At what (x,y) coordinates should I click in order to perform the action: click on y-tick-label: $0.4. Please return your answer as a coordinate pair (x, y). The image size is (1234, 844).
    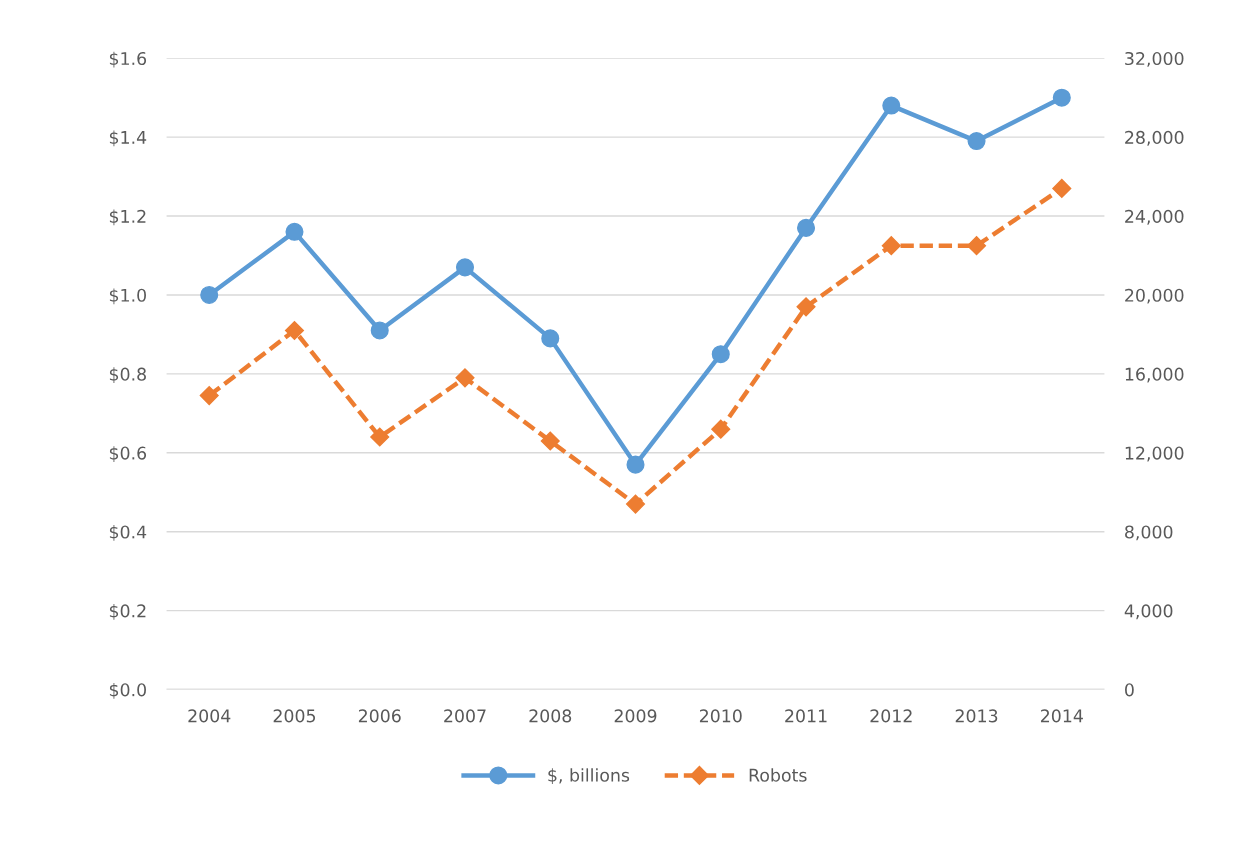
    Looking at the image, I should click on (128, 533).